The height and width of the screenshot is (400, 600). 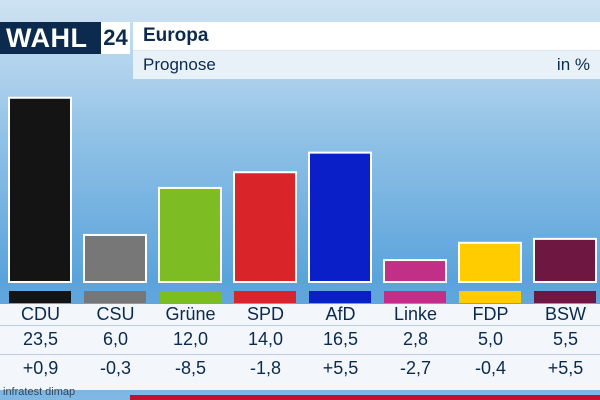 I want to click on change-label: -0,3, so click(x=115, y=368).